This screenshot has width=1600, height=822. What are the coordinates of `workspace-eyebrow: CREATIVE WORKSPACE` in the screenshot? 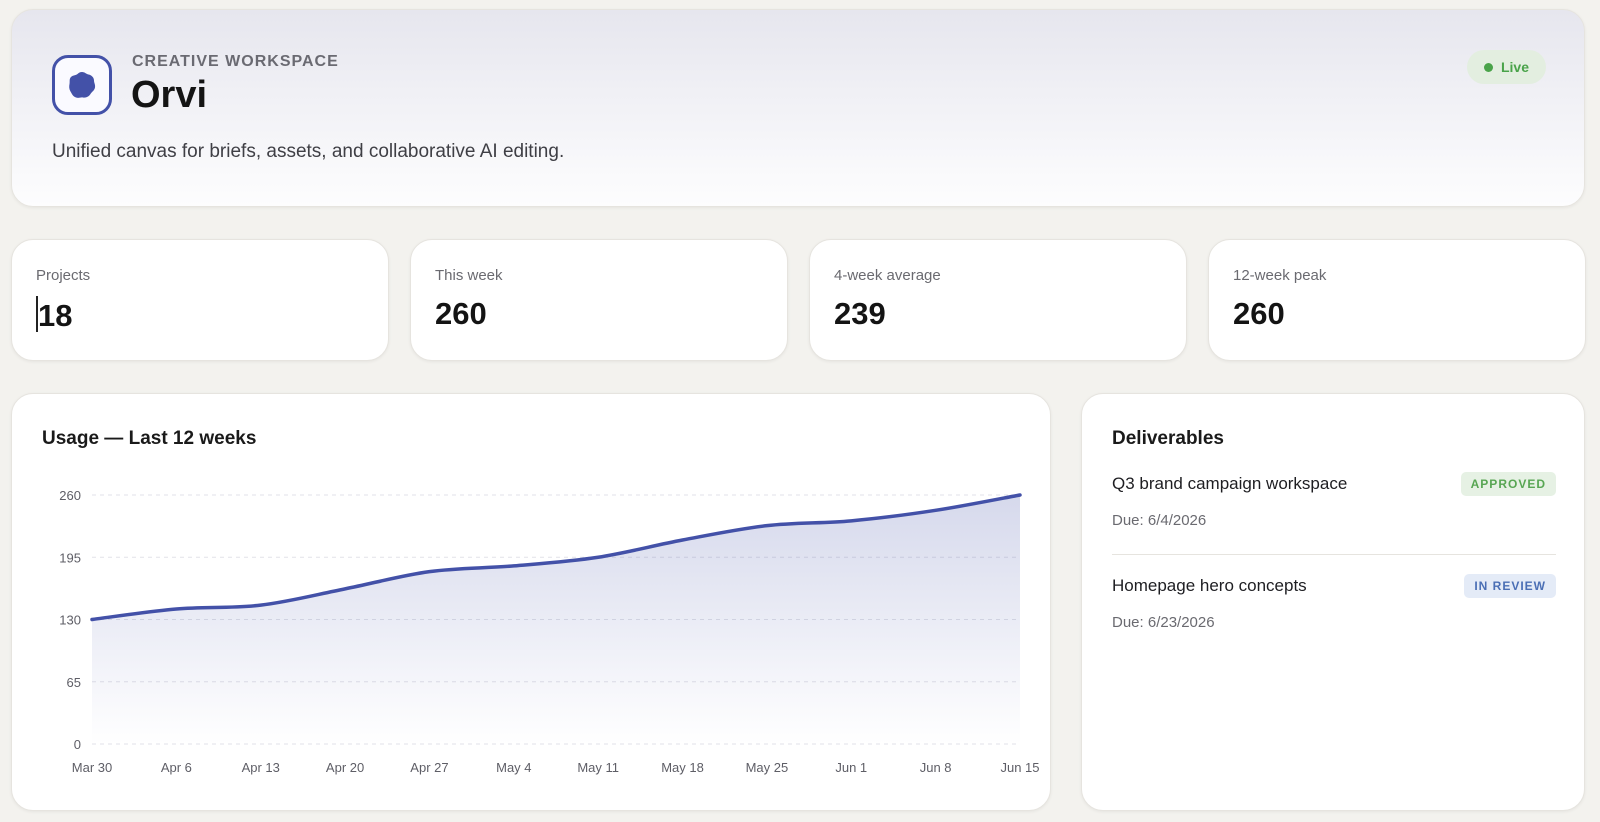 It's located at (235, 61).